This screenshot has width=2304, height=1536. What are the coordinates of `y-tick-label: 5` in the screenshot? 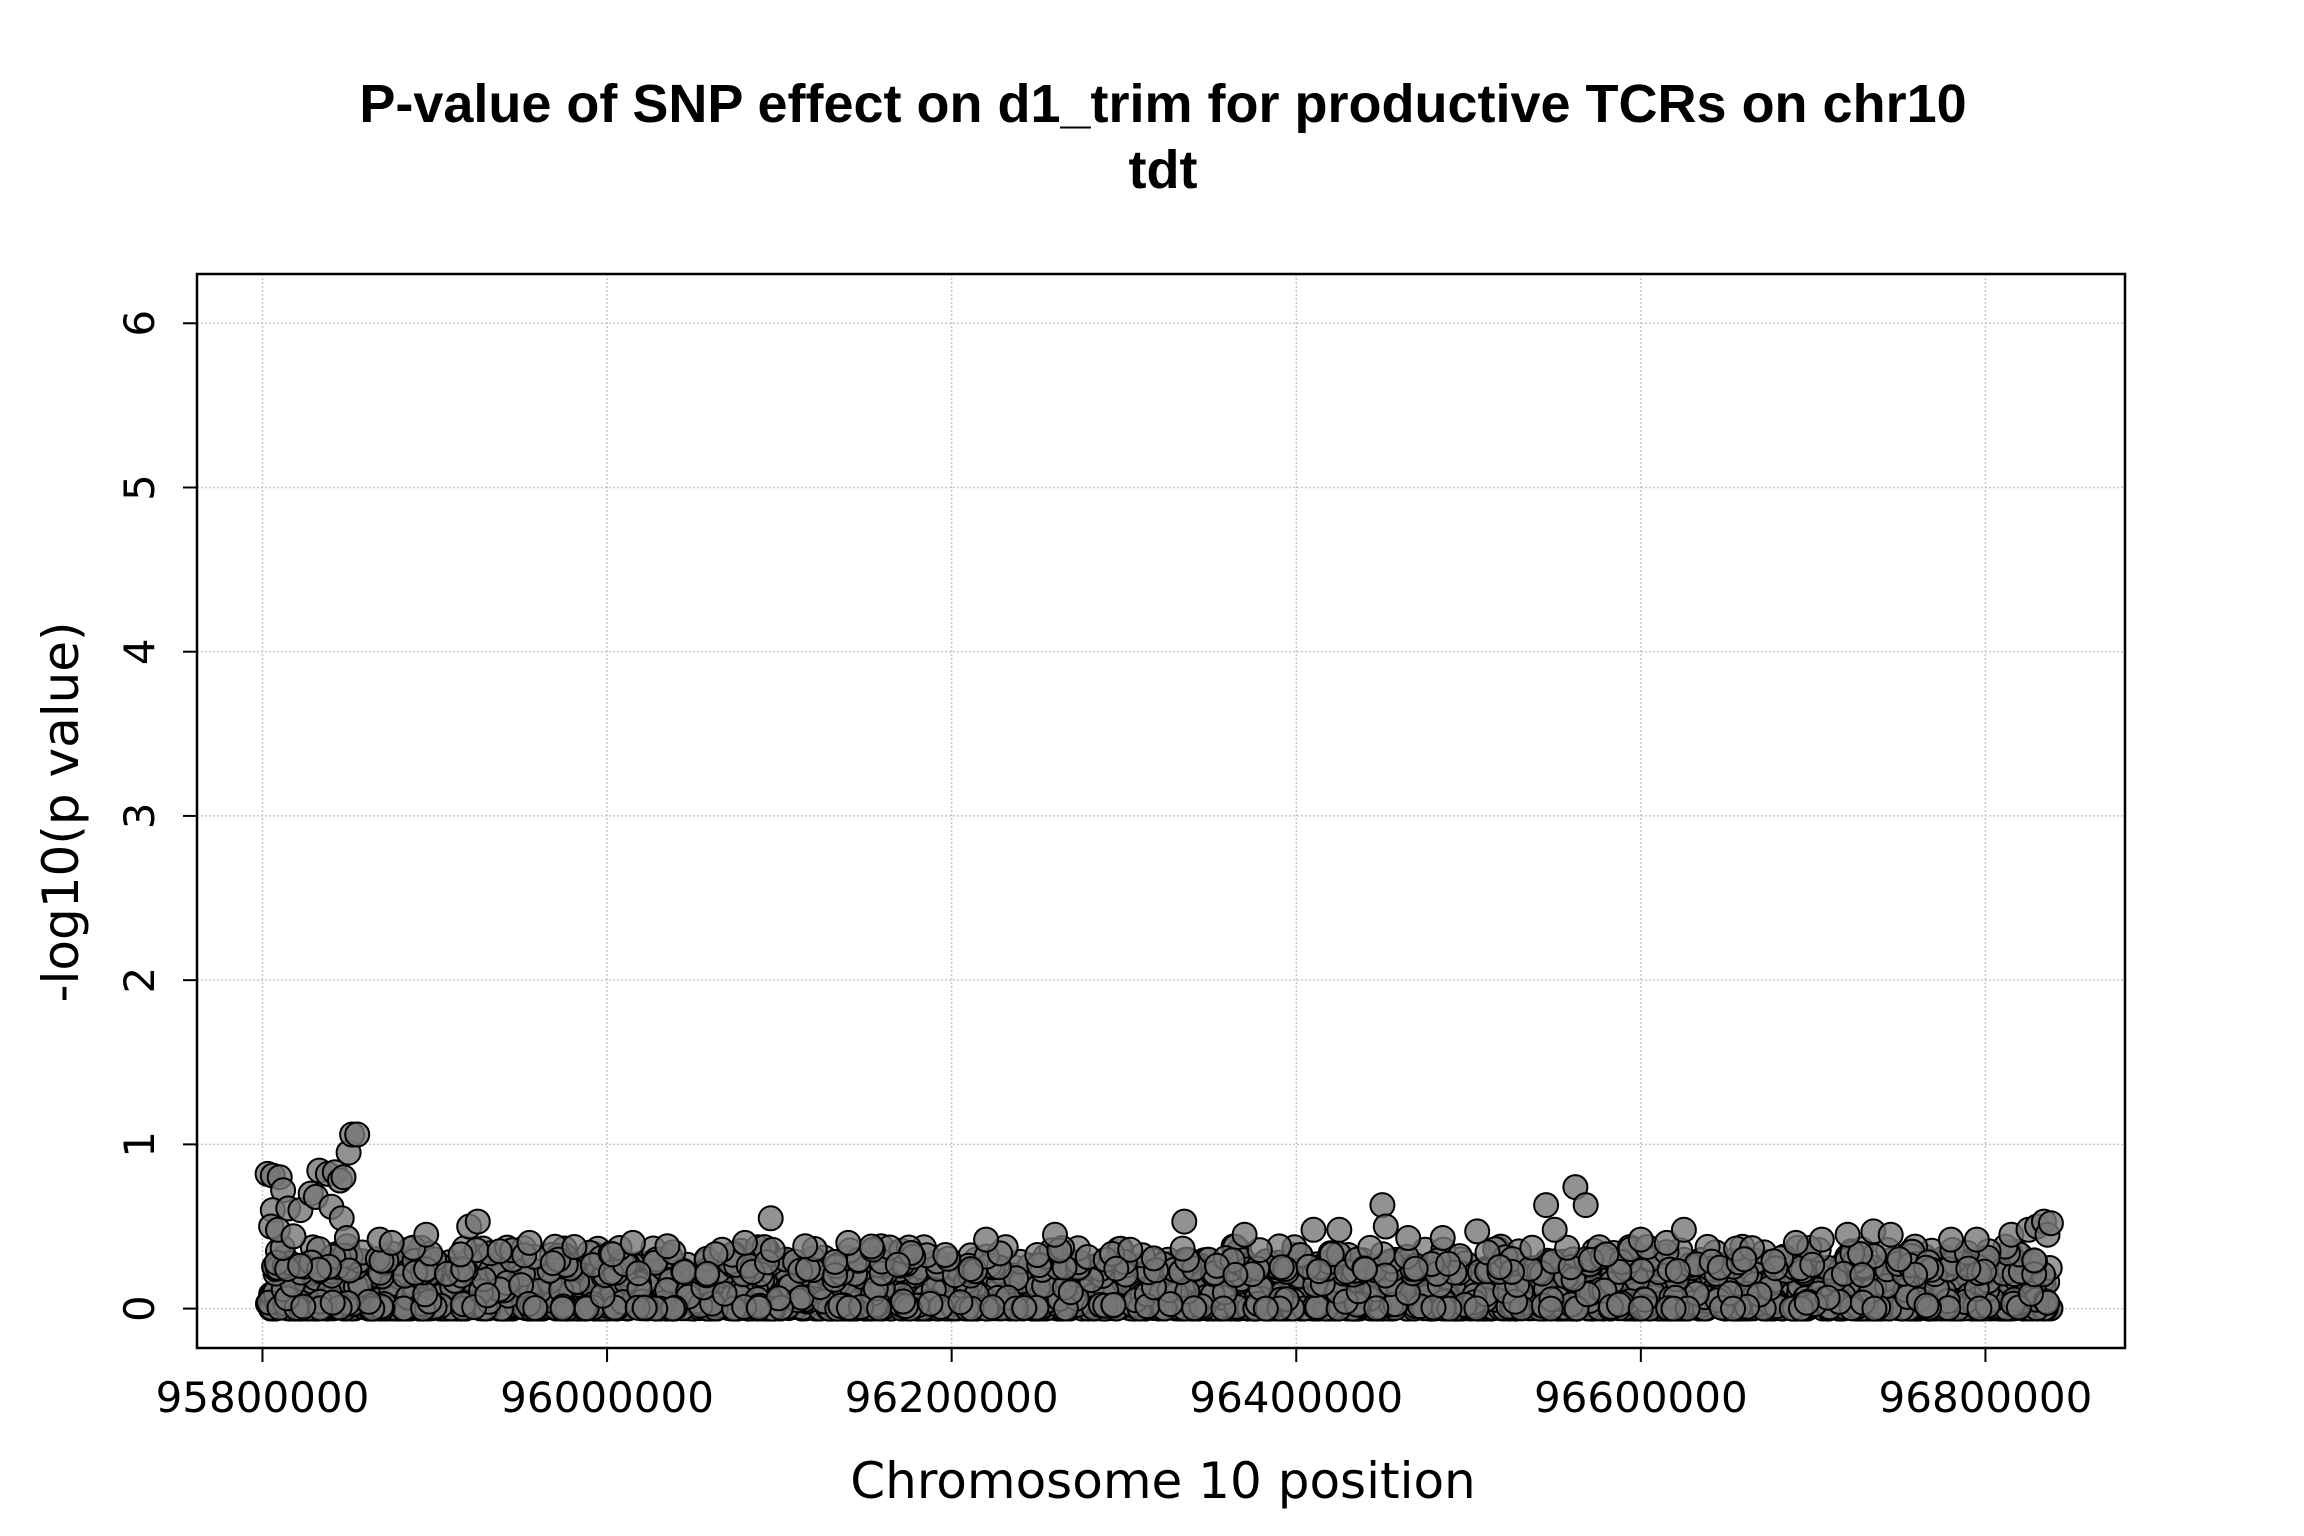 It's located at (139, 487).